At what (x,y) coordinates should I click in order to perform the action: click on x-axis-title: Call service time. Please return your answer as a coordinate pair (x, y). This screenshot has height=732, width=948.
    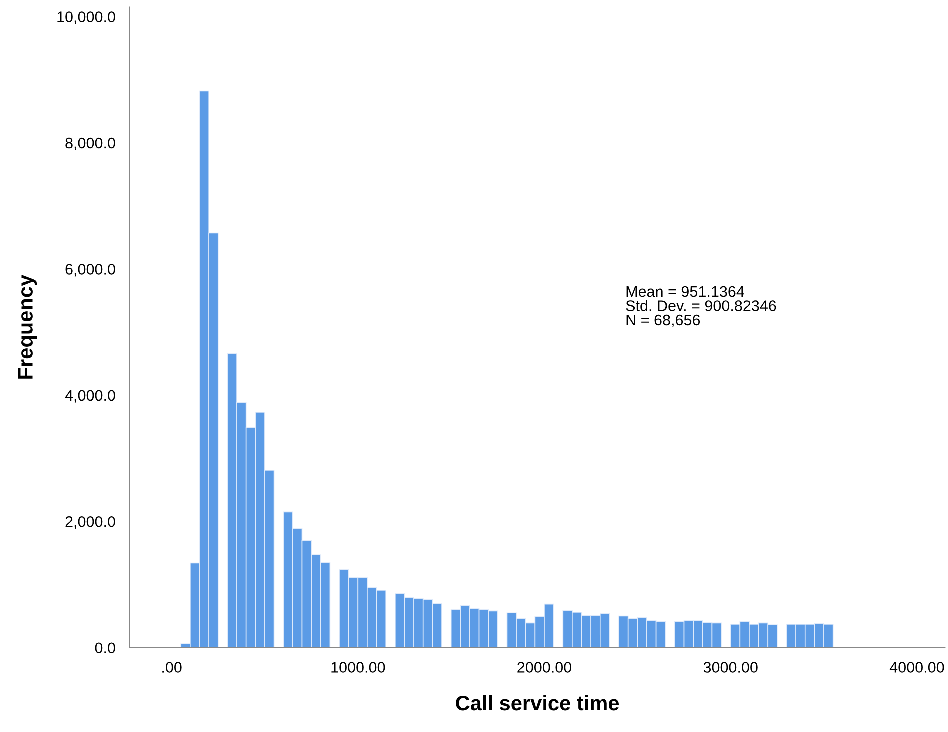
    Looking at the image, I should click on (538, 703).